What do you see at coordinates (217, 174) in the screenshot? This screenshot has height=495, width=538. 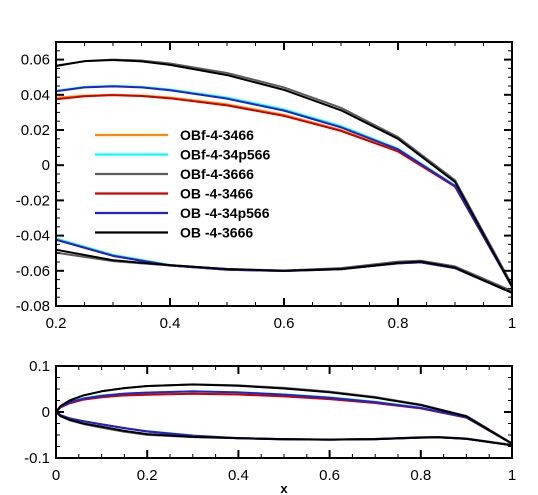 I see `legend-label: OBf-4-3666` at bounding box center [217, 174].